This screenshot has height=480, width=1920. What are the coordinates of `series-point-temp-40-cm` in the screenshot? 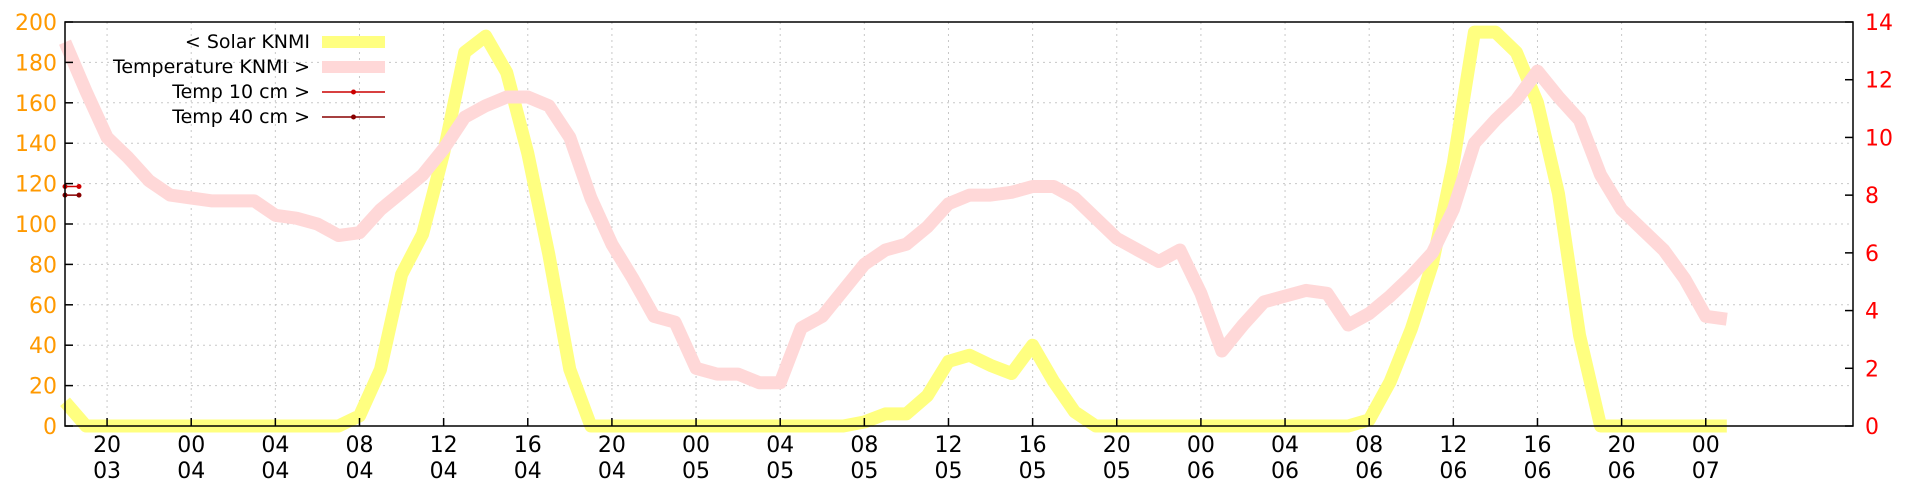 It's located at (79, 195).